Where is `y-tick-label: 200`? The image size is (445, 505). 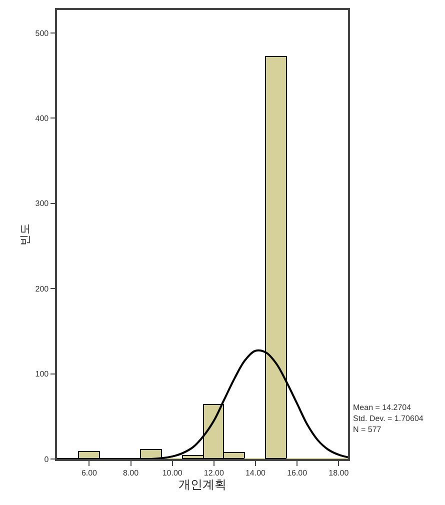
y-tick-label: 200 is located at coordinates (42, 289).